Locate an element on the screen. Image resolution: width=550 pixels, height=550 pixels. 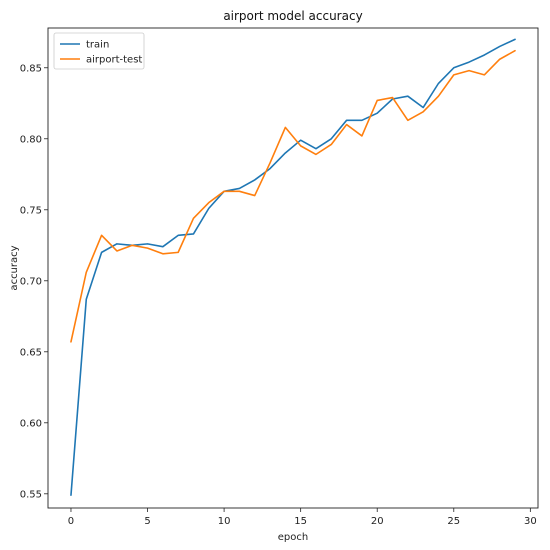
y-axis: 0.55 0.60 0.65 0.70 0.75 0.80 0.85 is located at coordinates (34, 281).